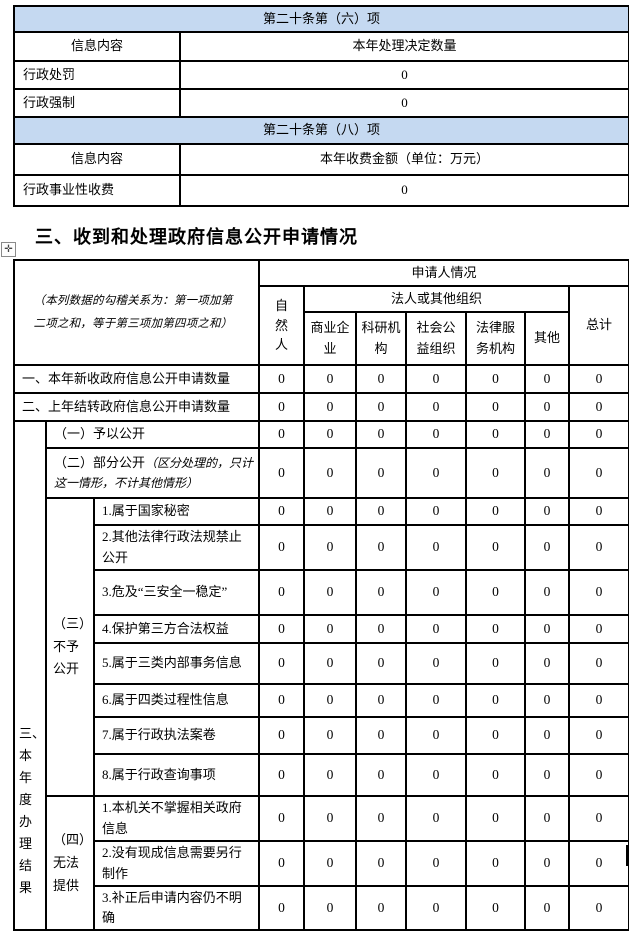 Image resolution: width=629 pixels, height=937 pixels. I want to click on item-label-admin-query: 8.属于行政查询事项, so click(176, 775).